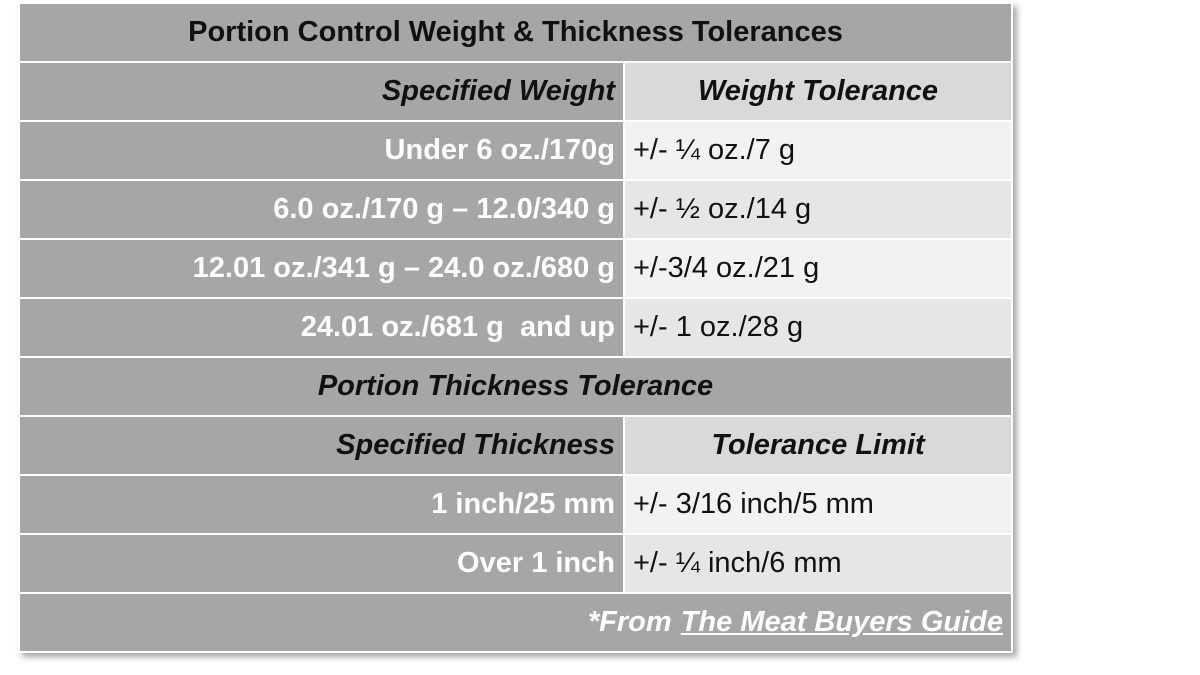  Describe the element at coordinates (321, 445) in the screenshot. I see `header-cell: Specified Thickness` at that location.